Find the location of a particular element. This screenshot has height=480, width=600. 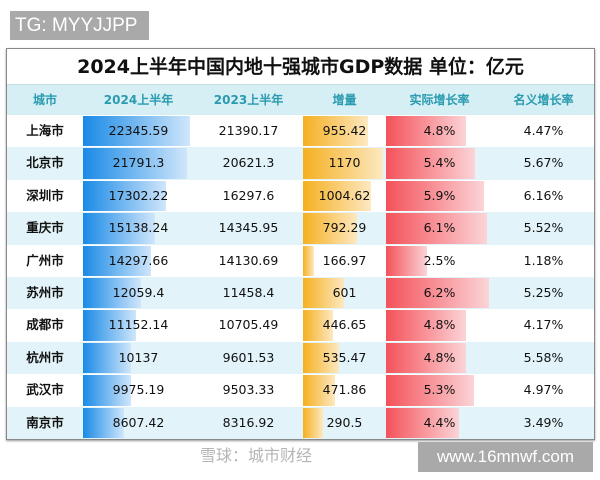

cell-value: 成都市 is located at coordinates (45, 325).